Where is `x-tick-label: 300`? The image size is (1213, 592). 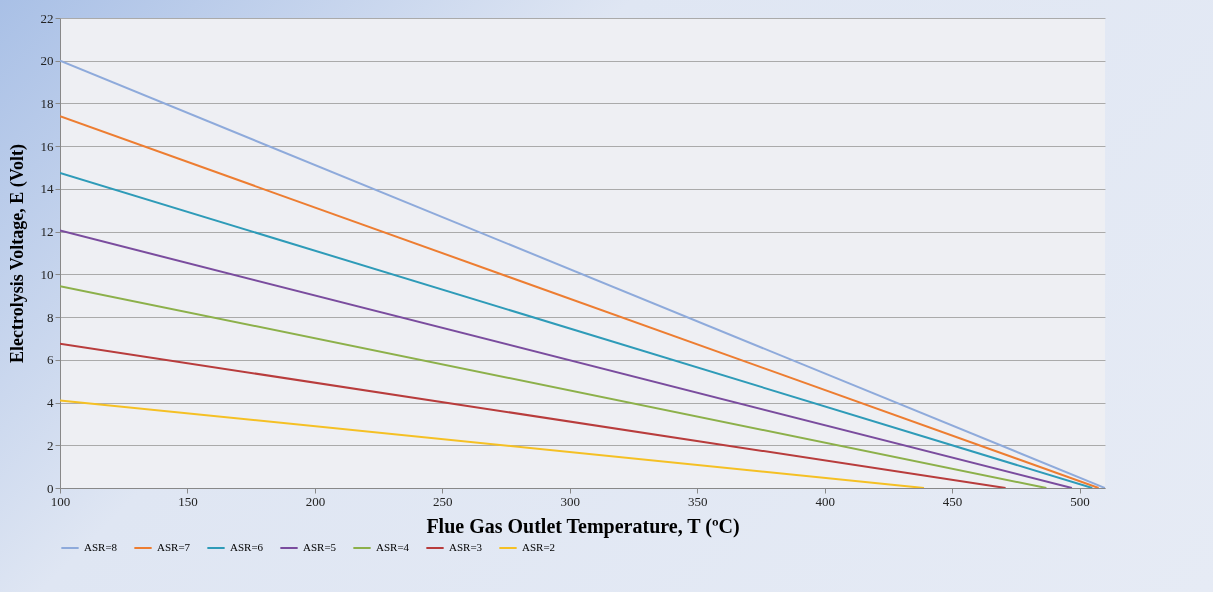 x-tick-label: 300 is located at coordinates (570, 501).